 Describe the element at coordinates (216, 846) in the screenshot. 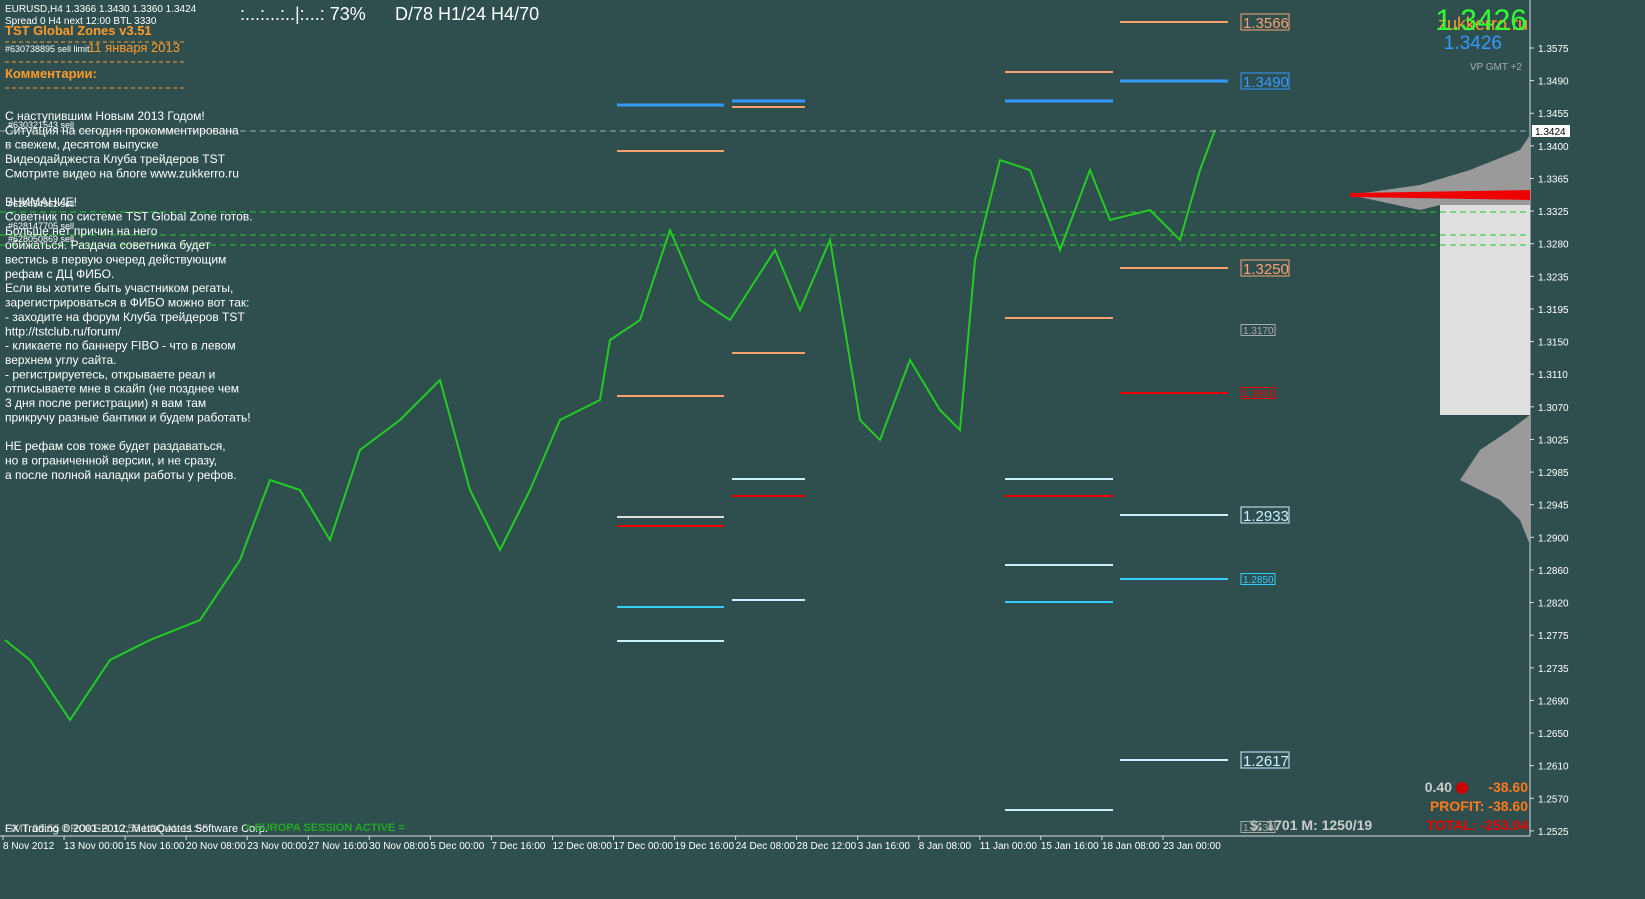

I see `time-label: 20 Nov 08:00` at that location.